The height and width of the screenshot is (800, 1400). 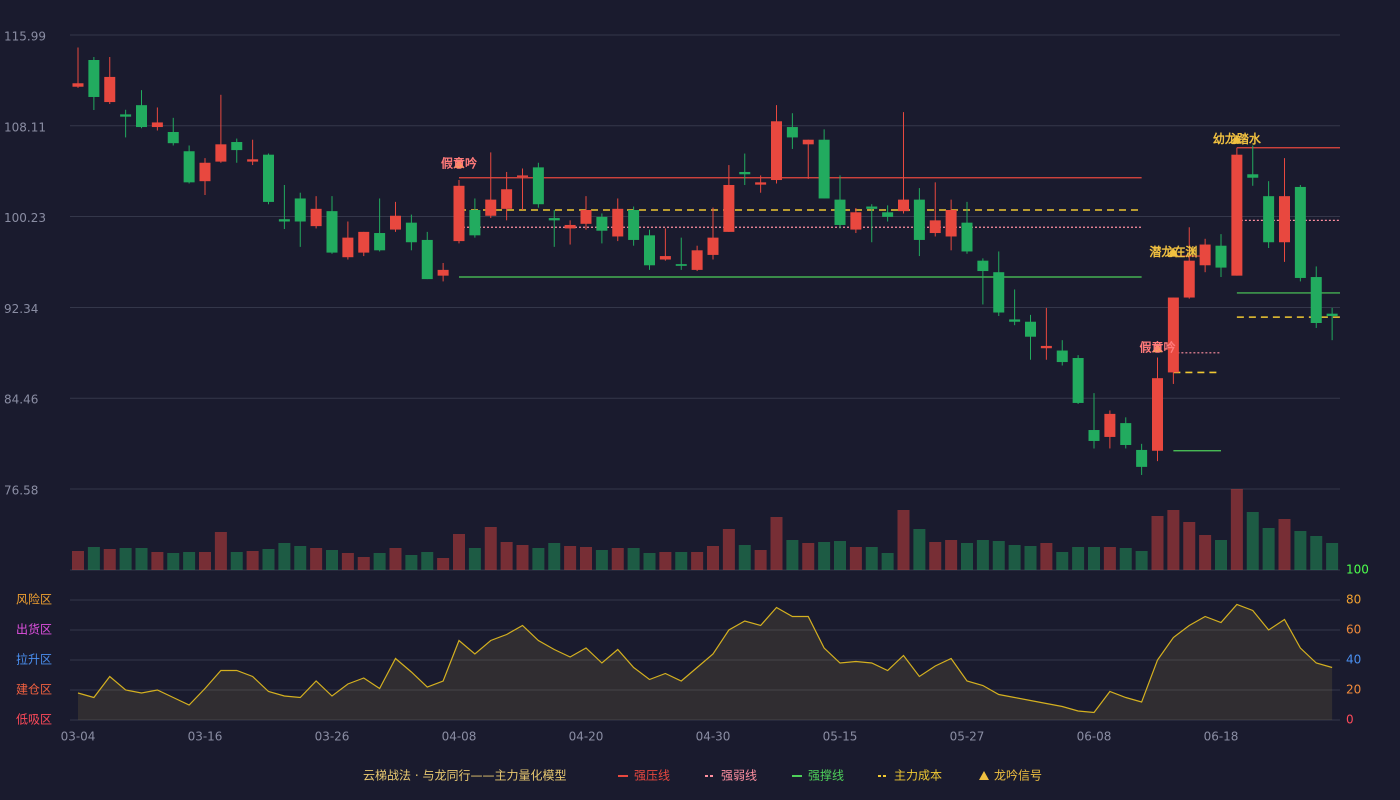 What do you see at coordinates (34, 629) in the screenshot?
I see `zone-label: 出货区` at bounding box center [34, 629].